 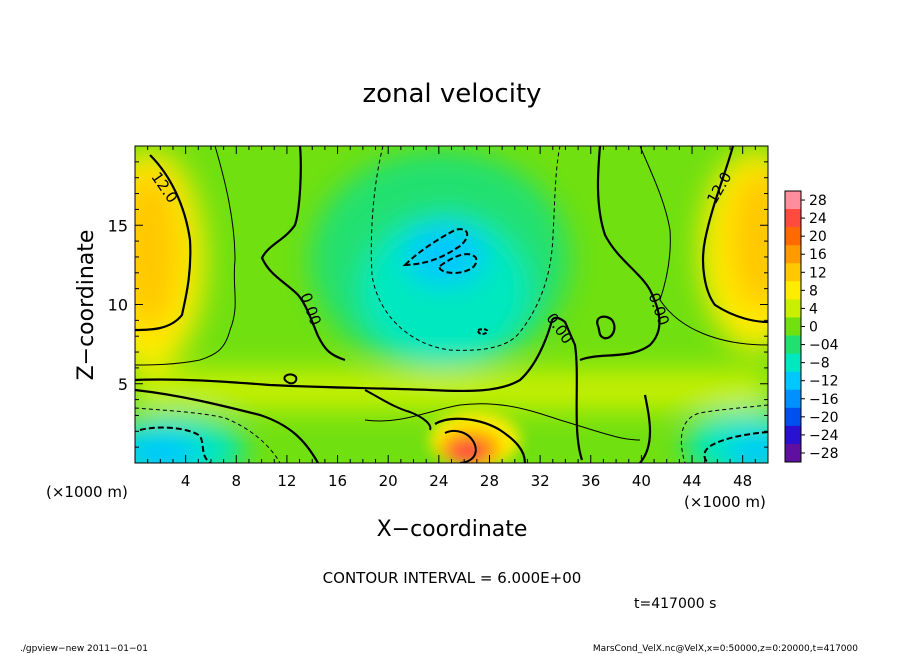 I want to click on x-tick-label: 24, so click(x=438, y=481).